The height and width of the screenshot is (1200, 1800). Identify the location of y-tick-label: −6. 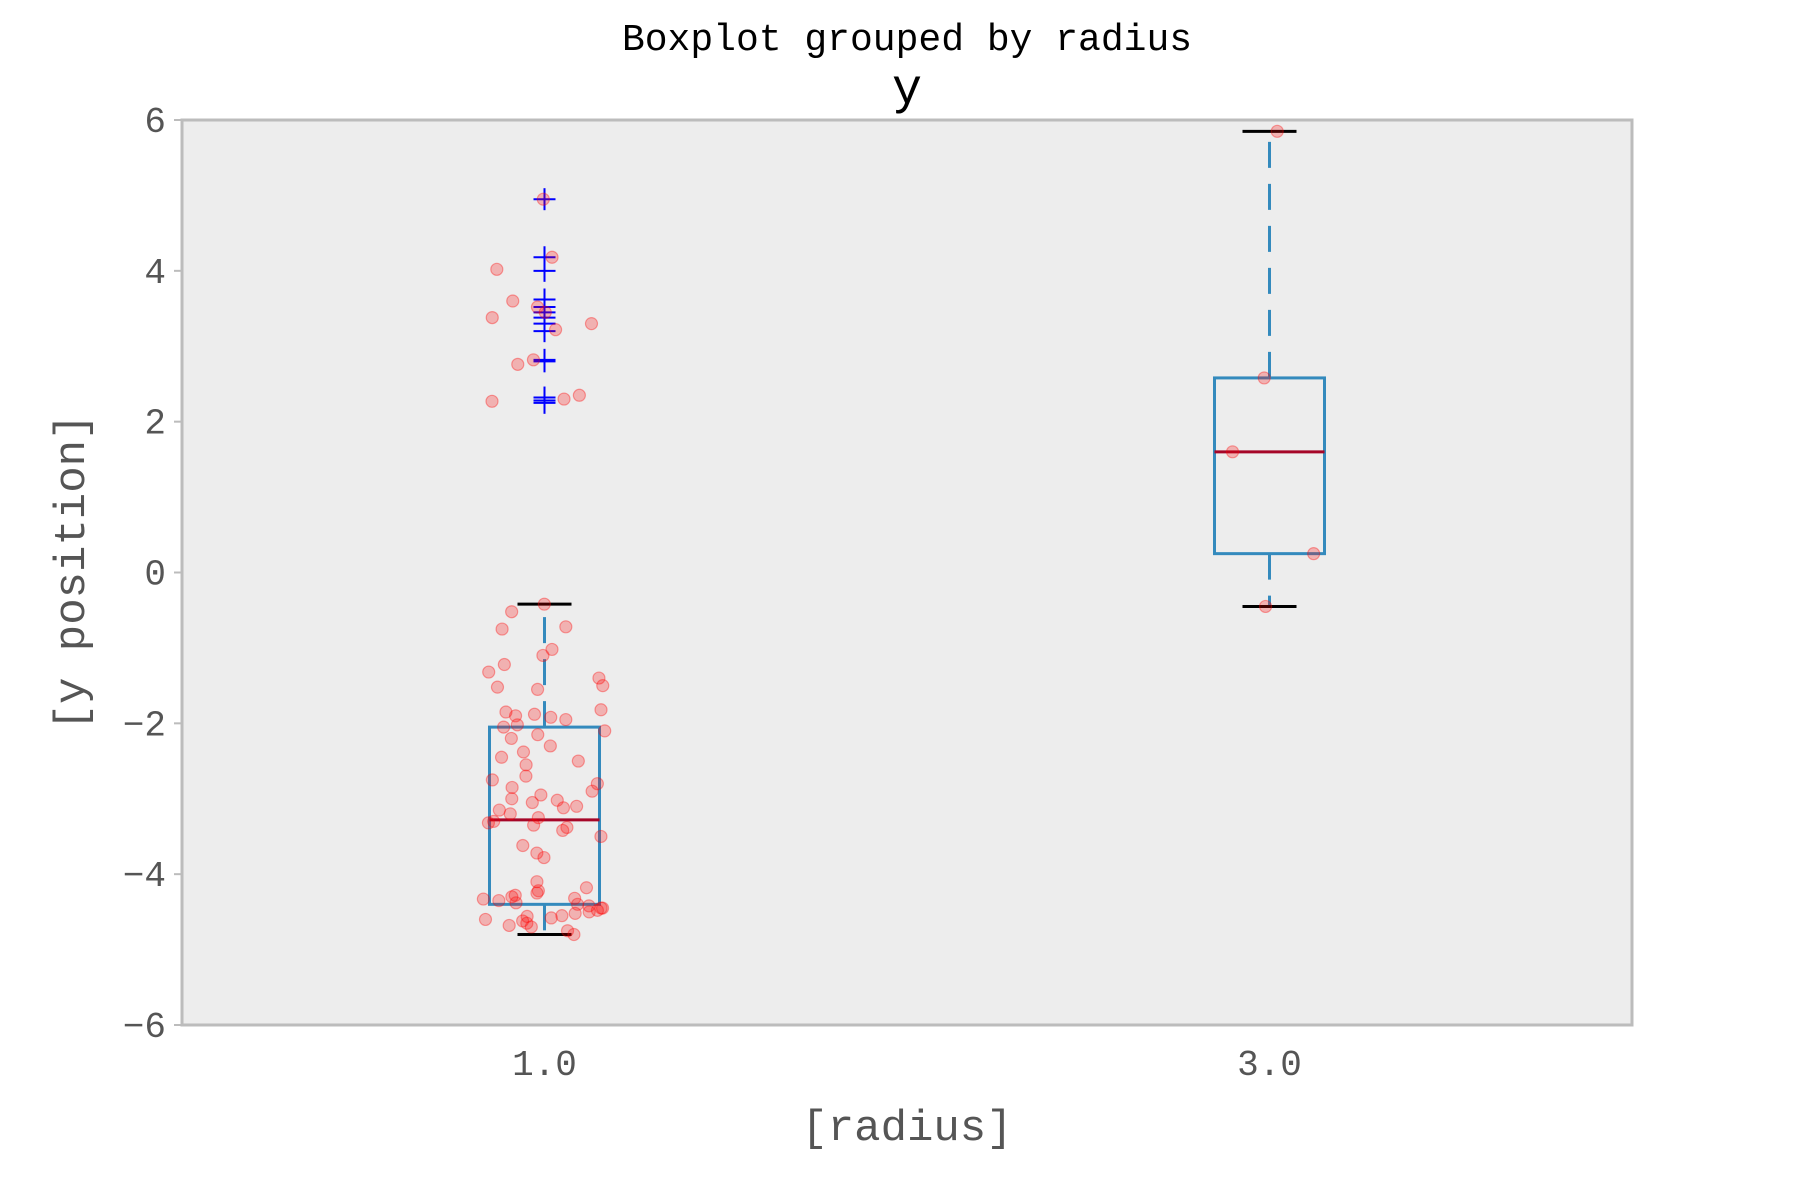
(144, 1027).